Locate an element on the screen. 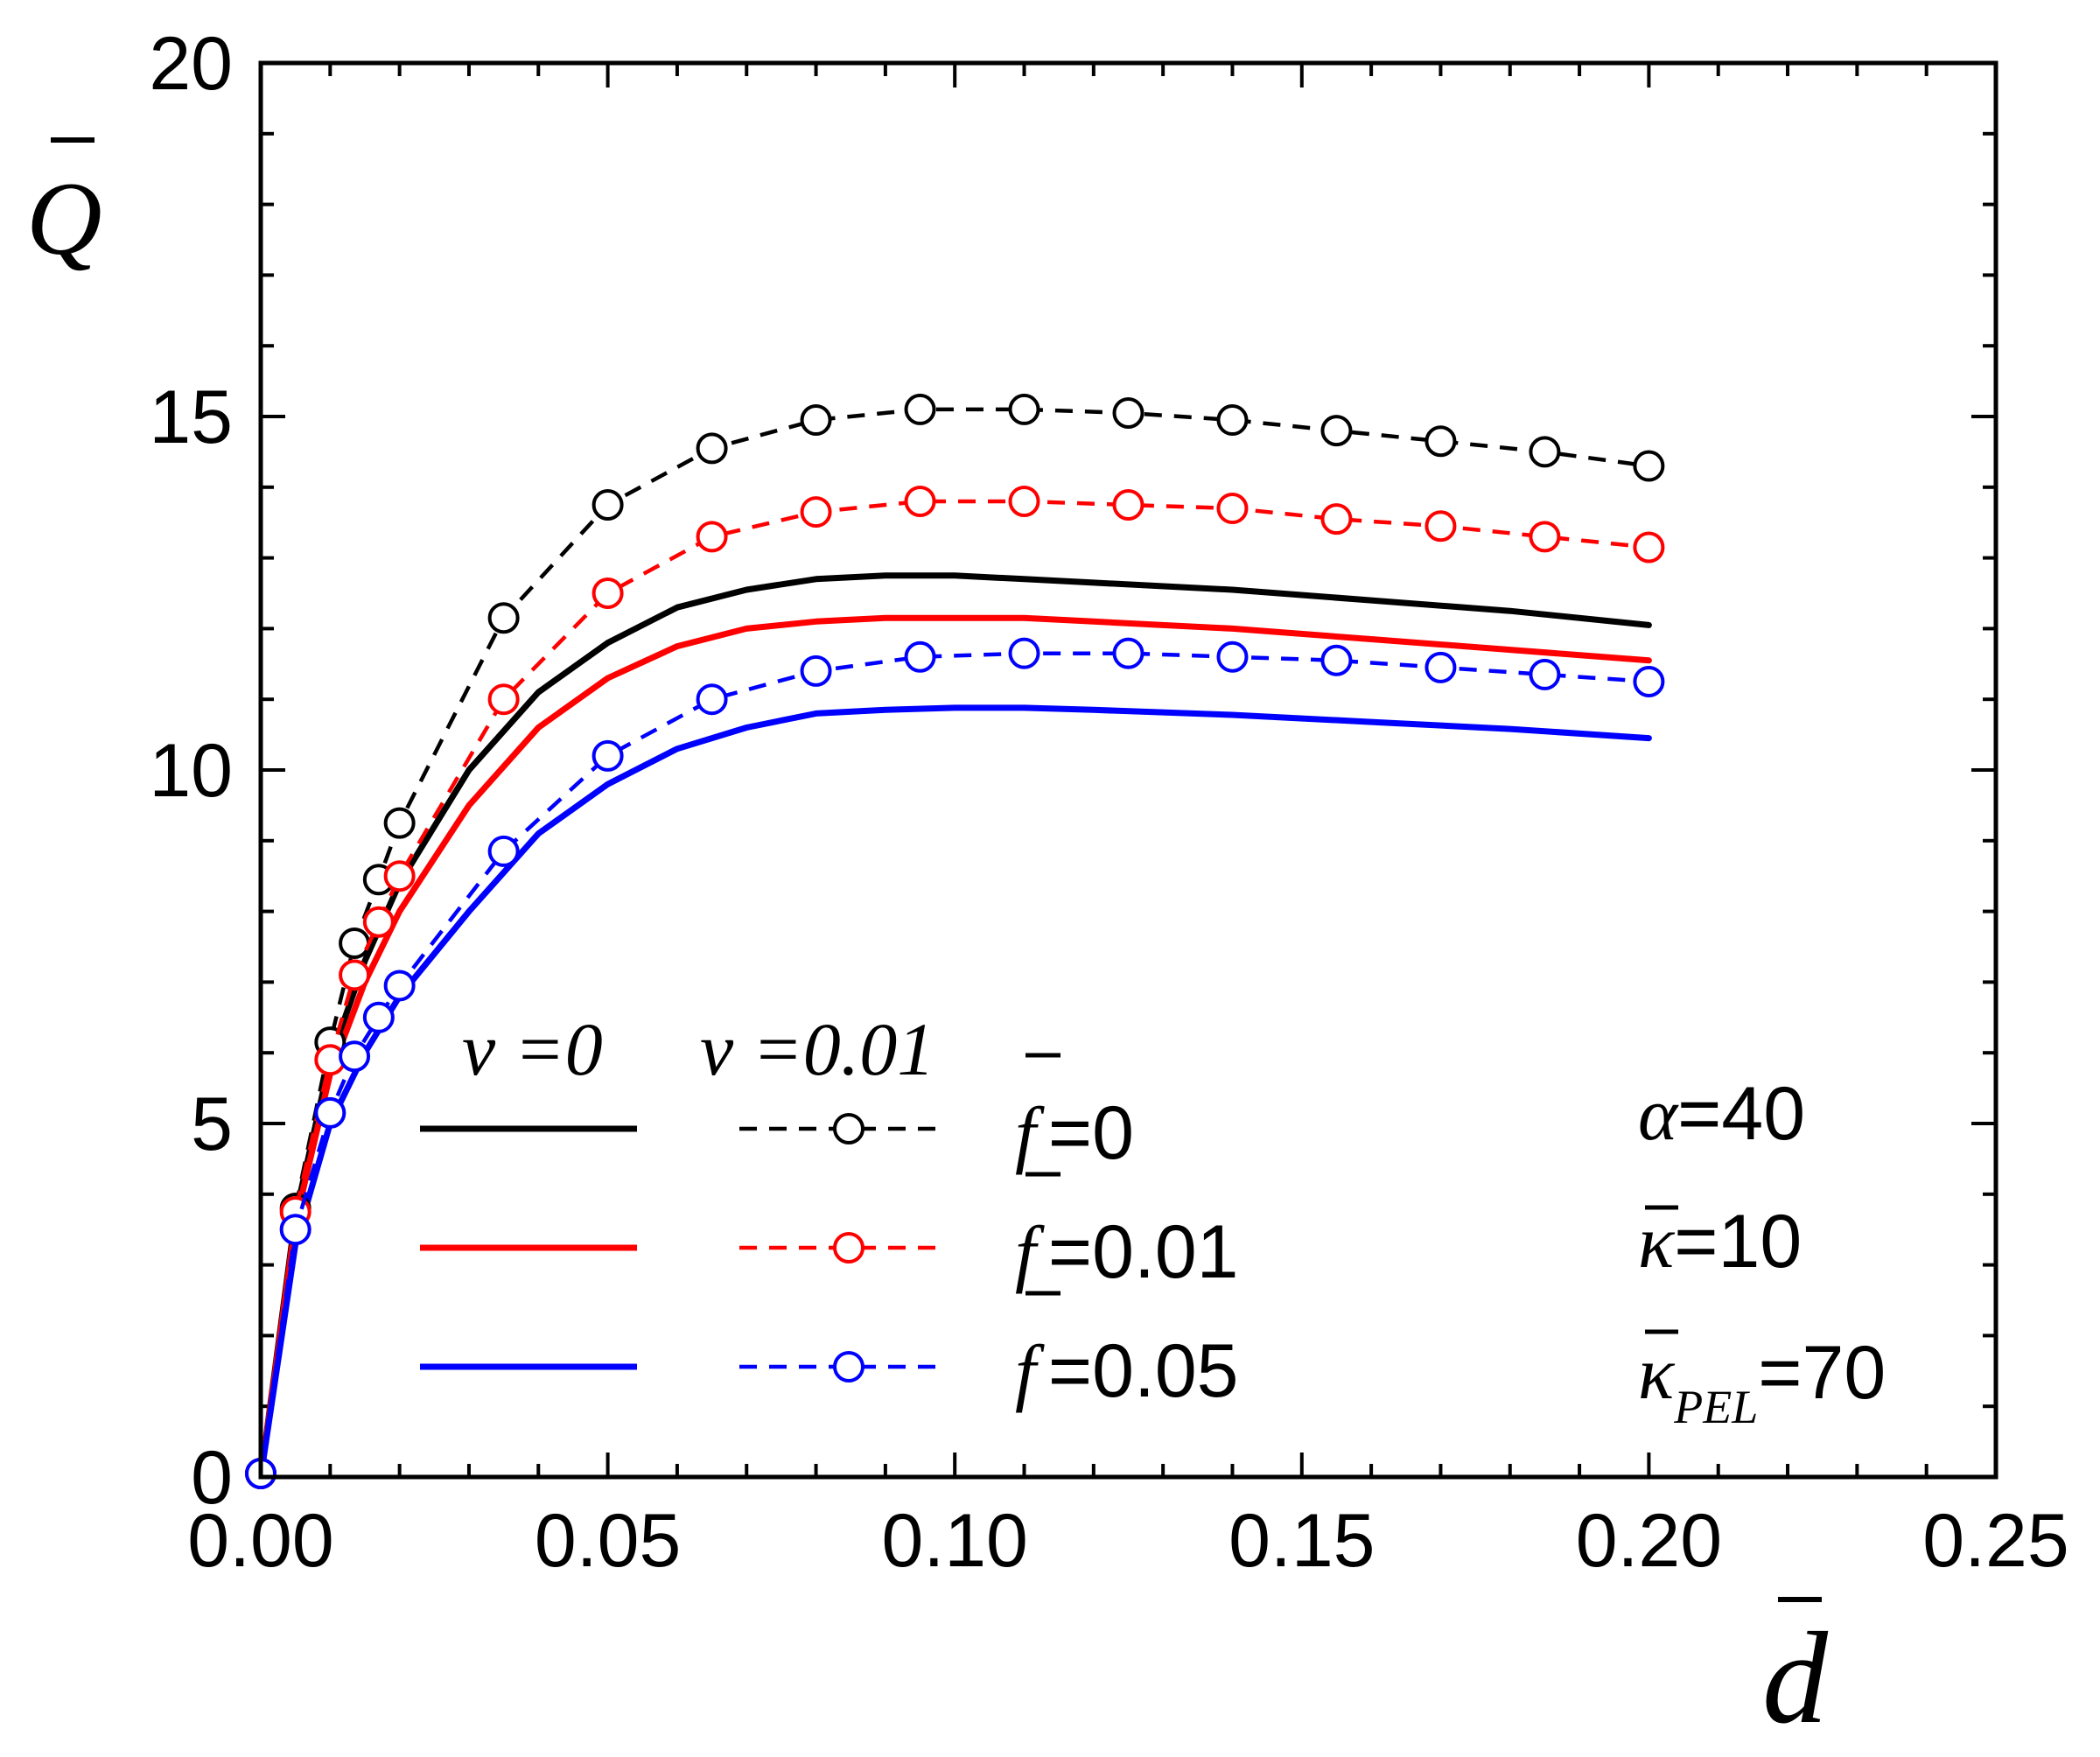 Image resolution: width=2100 pixels, height=1757 pixels. y-tick-labels: 0 5 10 15 20 is located at coordinates (191, 771).